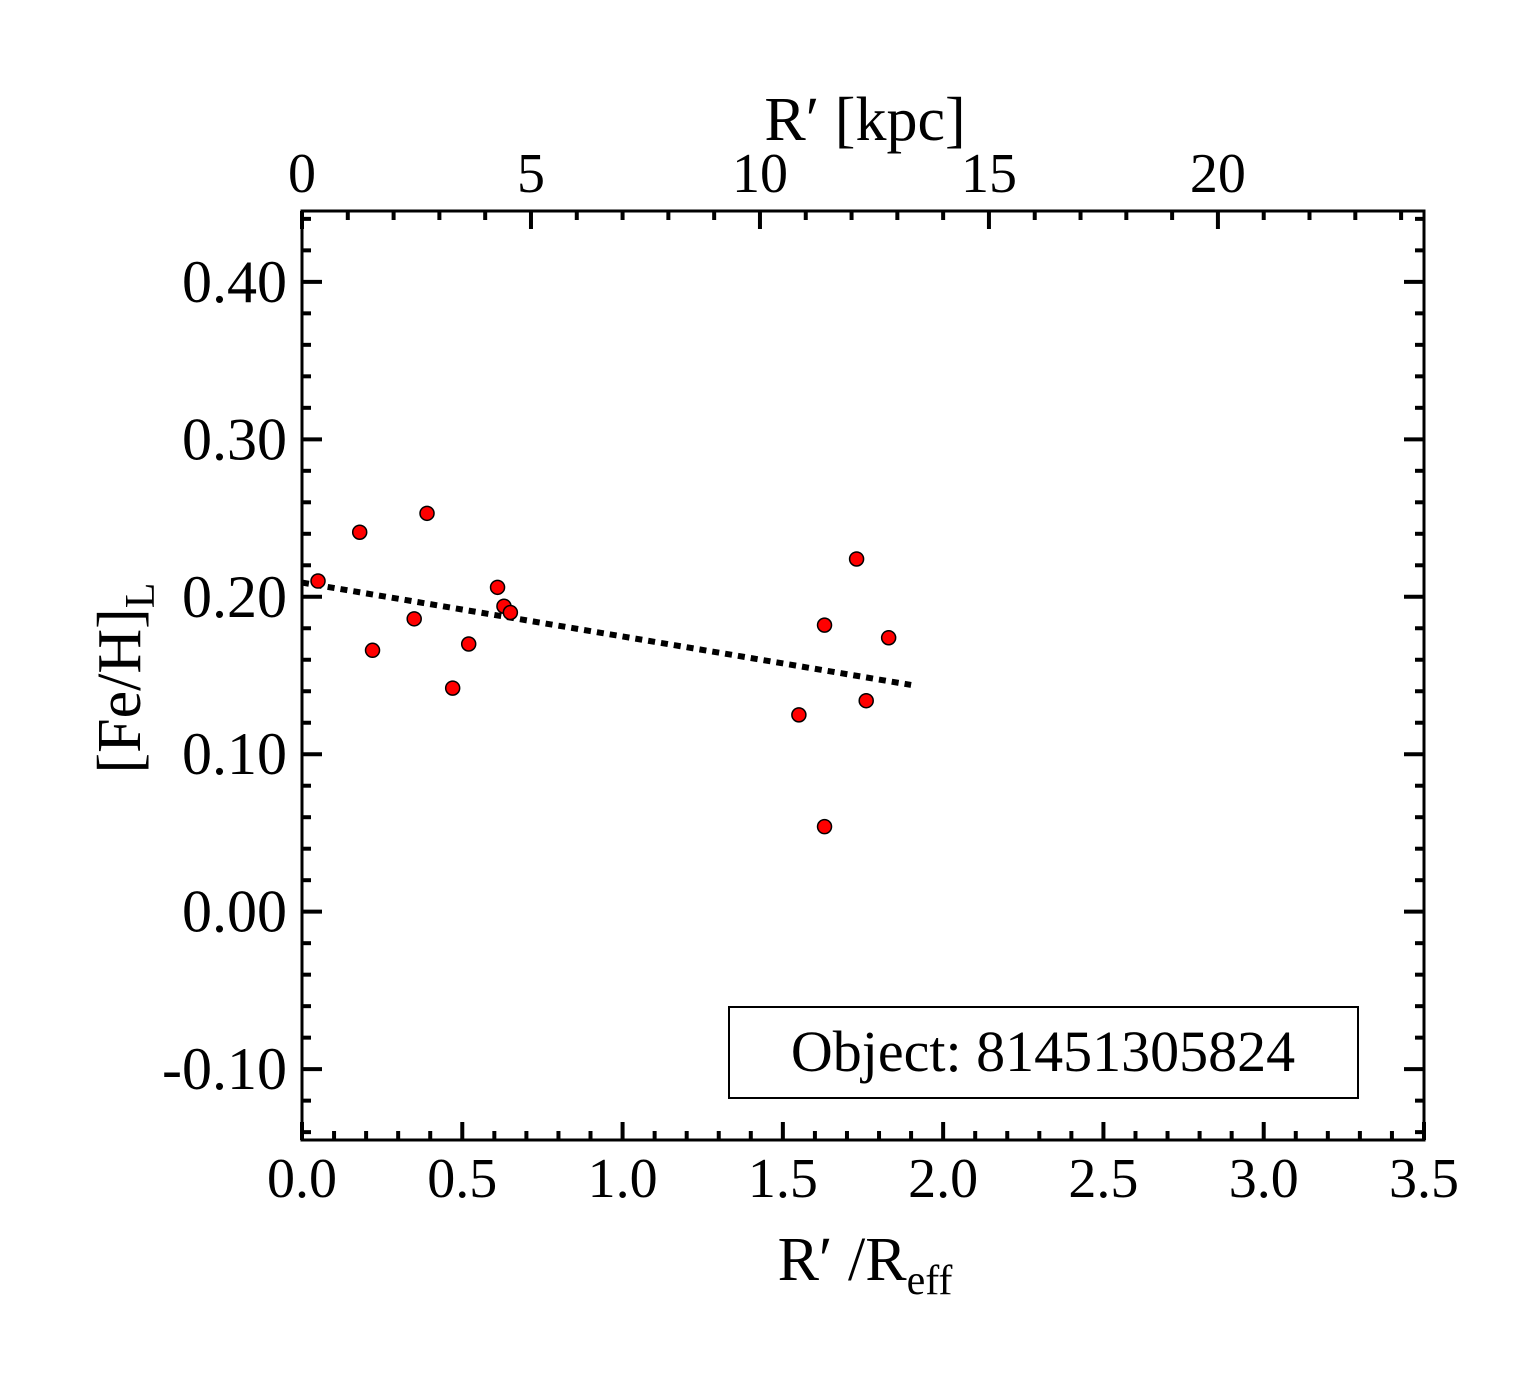 The height and width of the screenshot is (1375, 1540). What do you see at coordinates (1264, 1179) in the screenshot?
I see `x-tick-label: 3.0` at bounding box center [1264, 1179].